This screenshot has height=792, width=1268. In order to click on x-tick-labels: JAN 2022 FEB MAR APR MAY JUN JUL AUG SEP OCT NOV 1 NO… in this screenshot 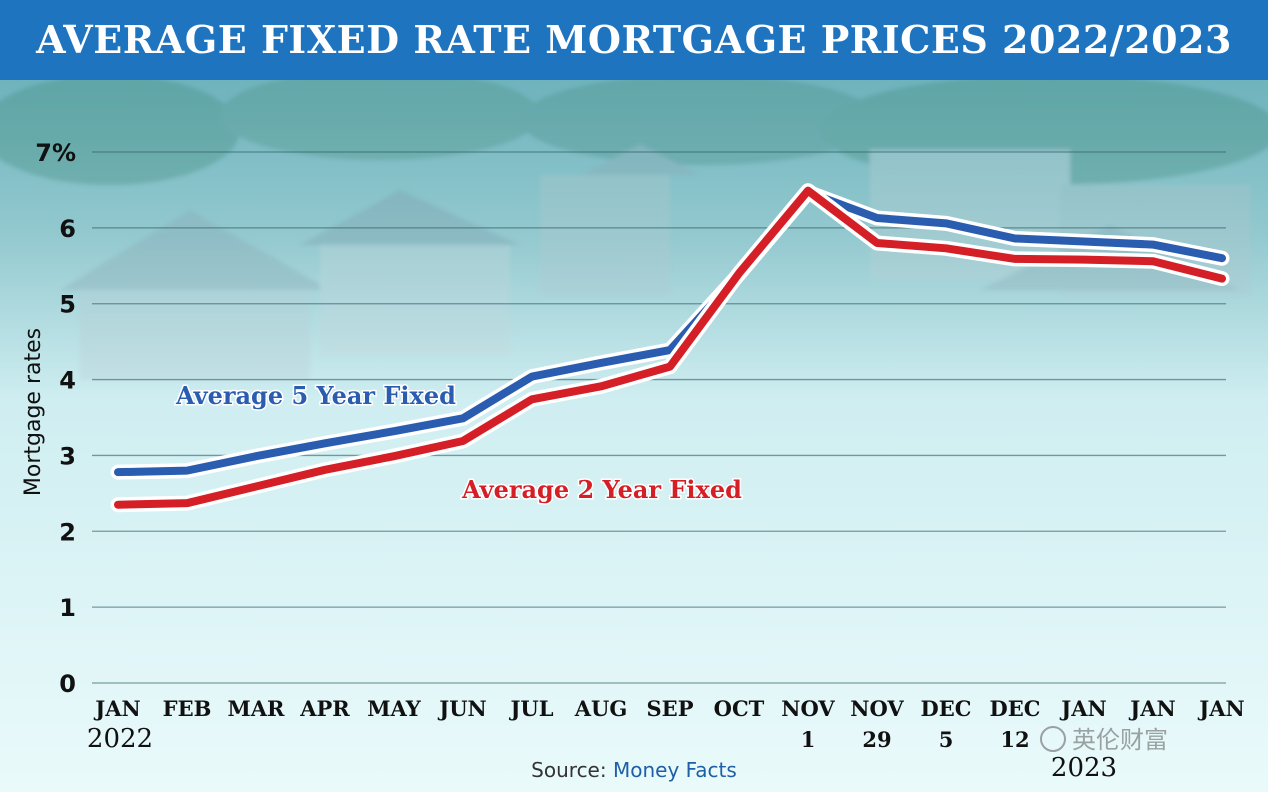, I will do `click(666, 739)`.